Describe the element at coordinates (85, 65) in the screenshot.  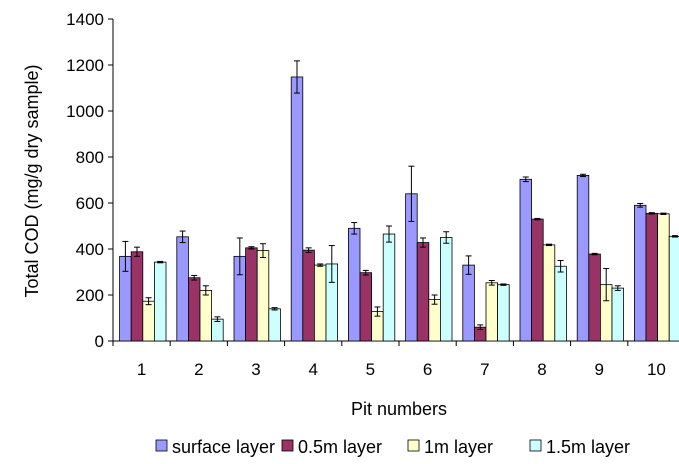
I see `y-tick-label: 1200` at that location.